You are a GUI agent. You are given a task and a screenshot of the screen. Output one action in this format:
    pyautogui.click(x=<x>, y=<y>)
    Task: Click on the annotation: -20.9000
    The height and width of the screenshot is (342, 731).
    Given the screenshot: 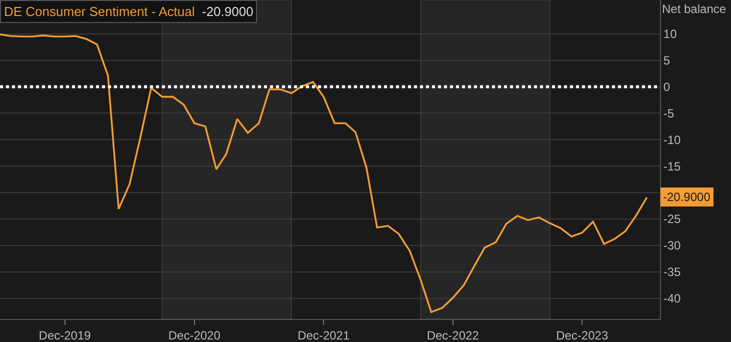 What is the action you would take?
    pyautogui.click(x=687, y=197)
    